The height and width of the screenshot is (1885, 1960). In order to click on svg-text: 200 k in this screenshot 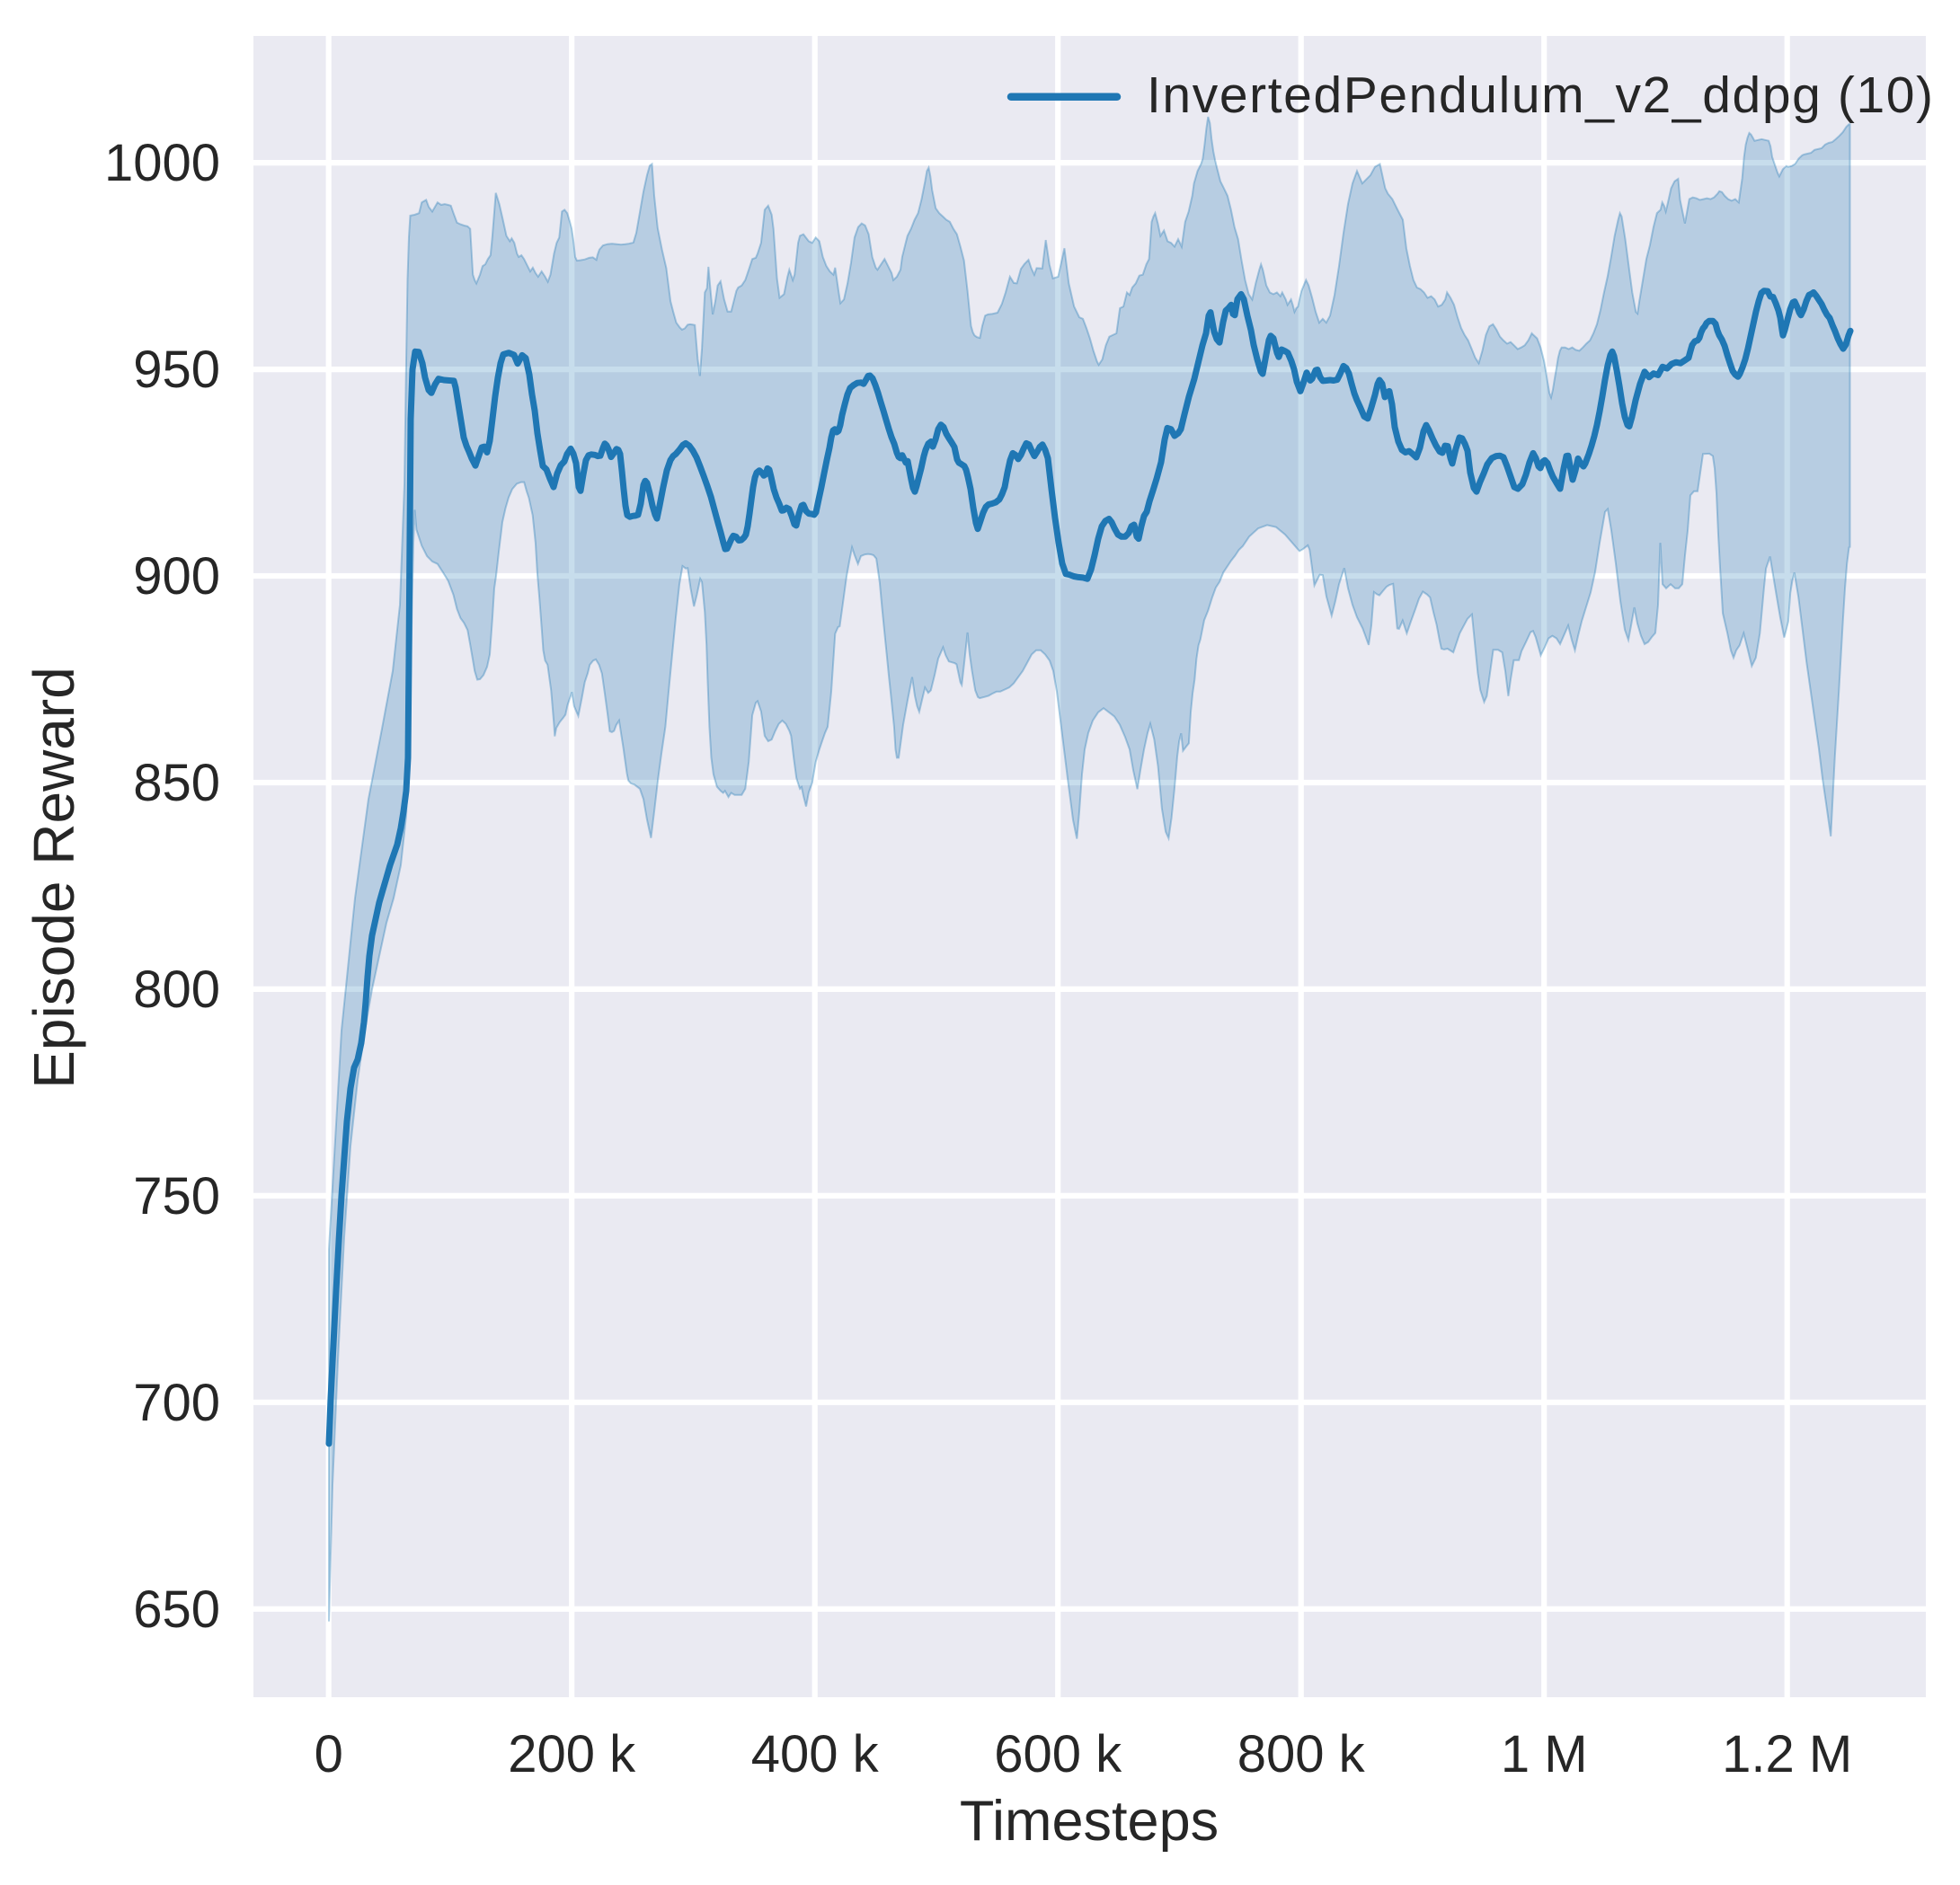, I will do `click(572, 1754)`.